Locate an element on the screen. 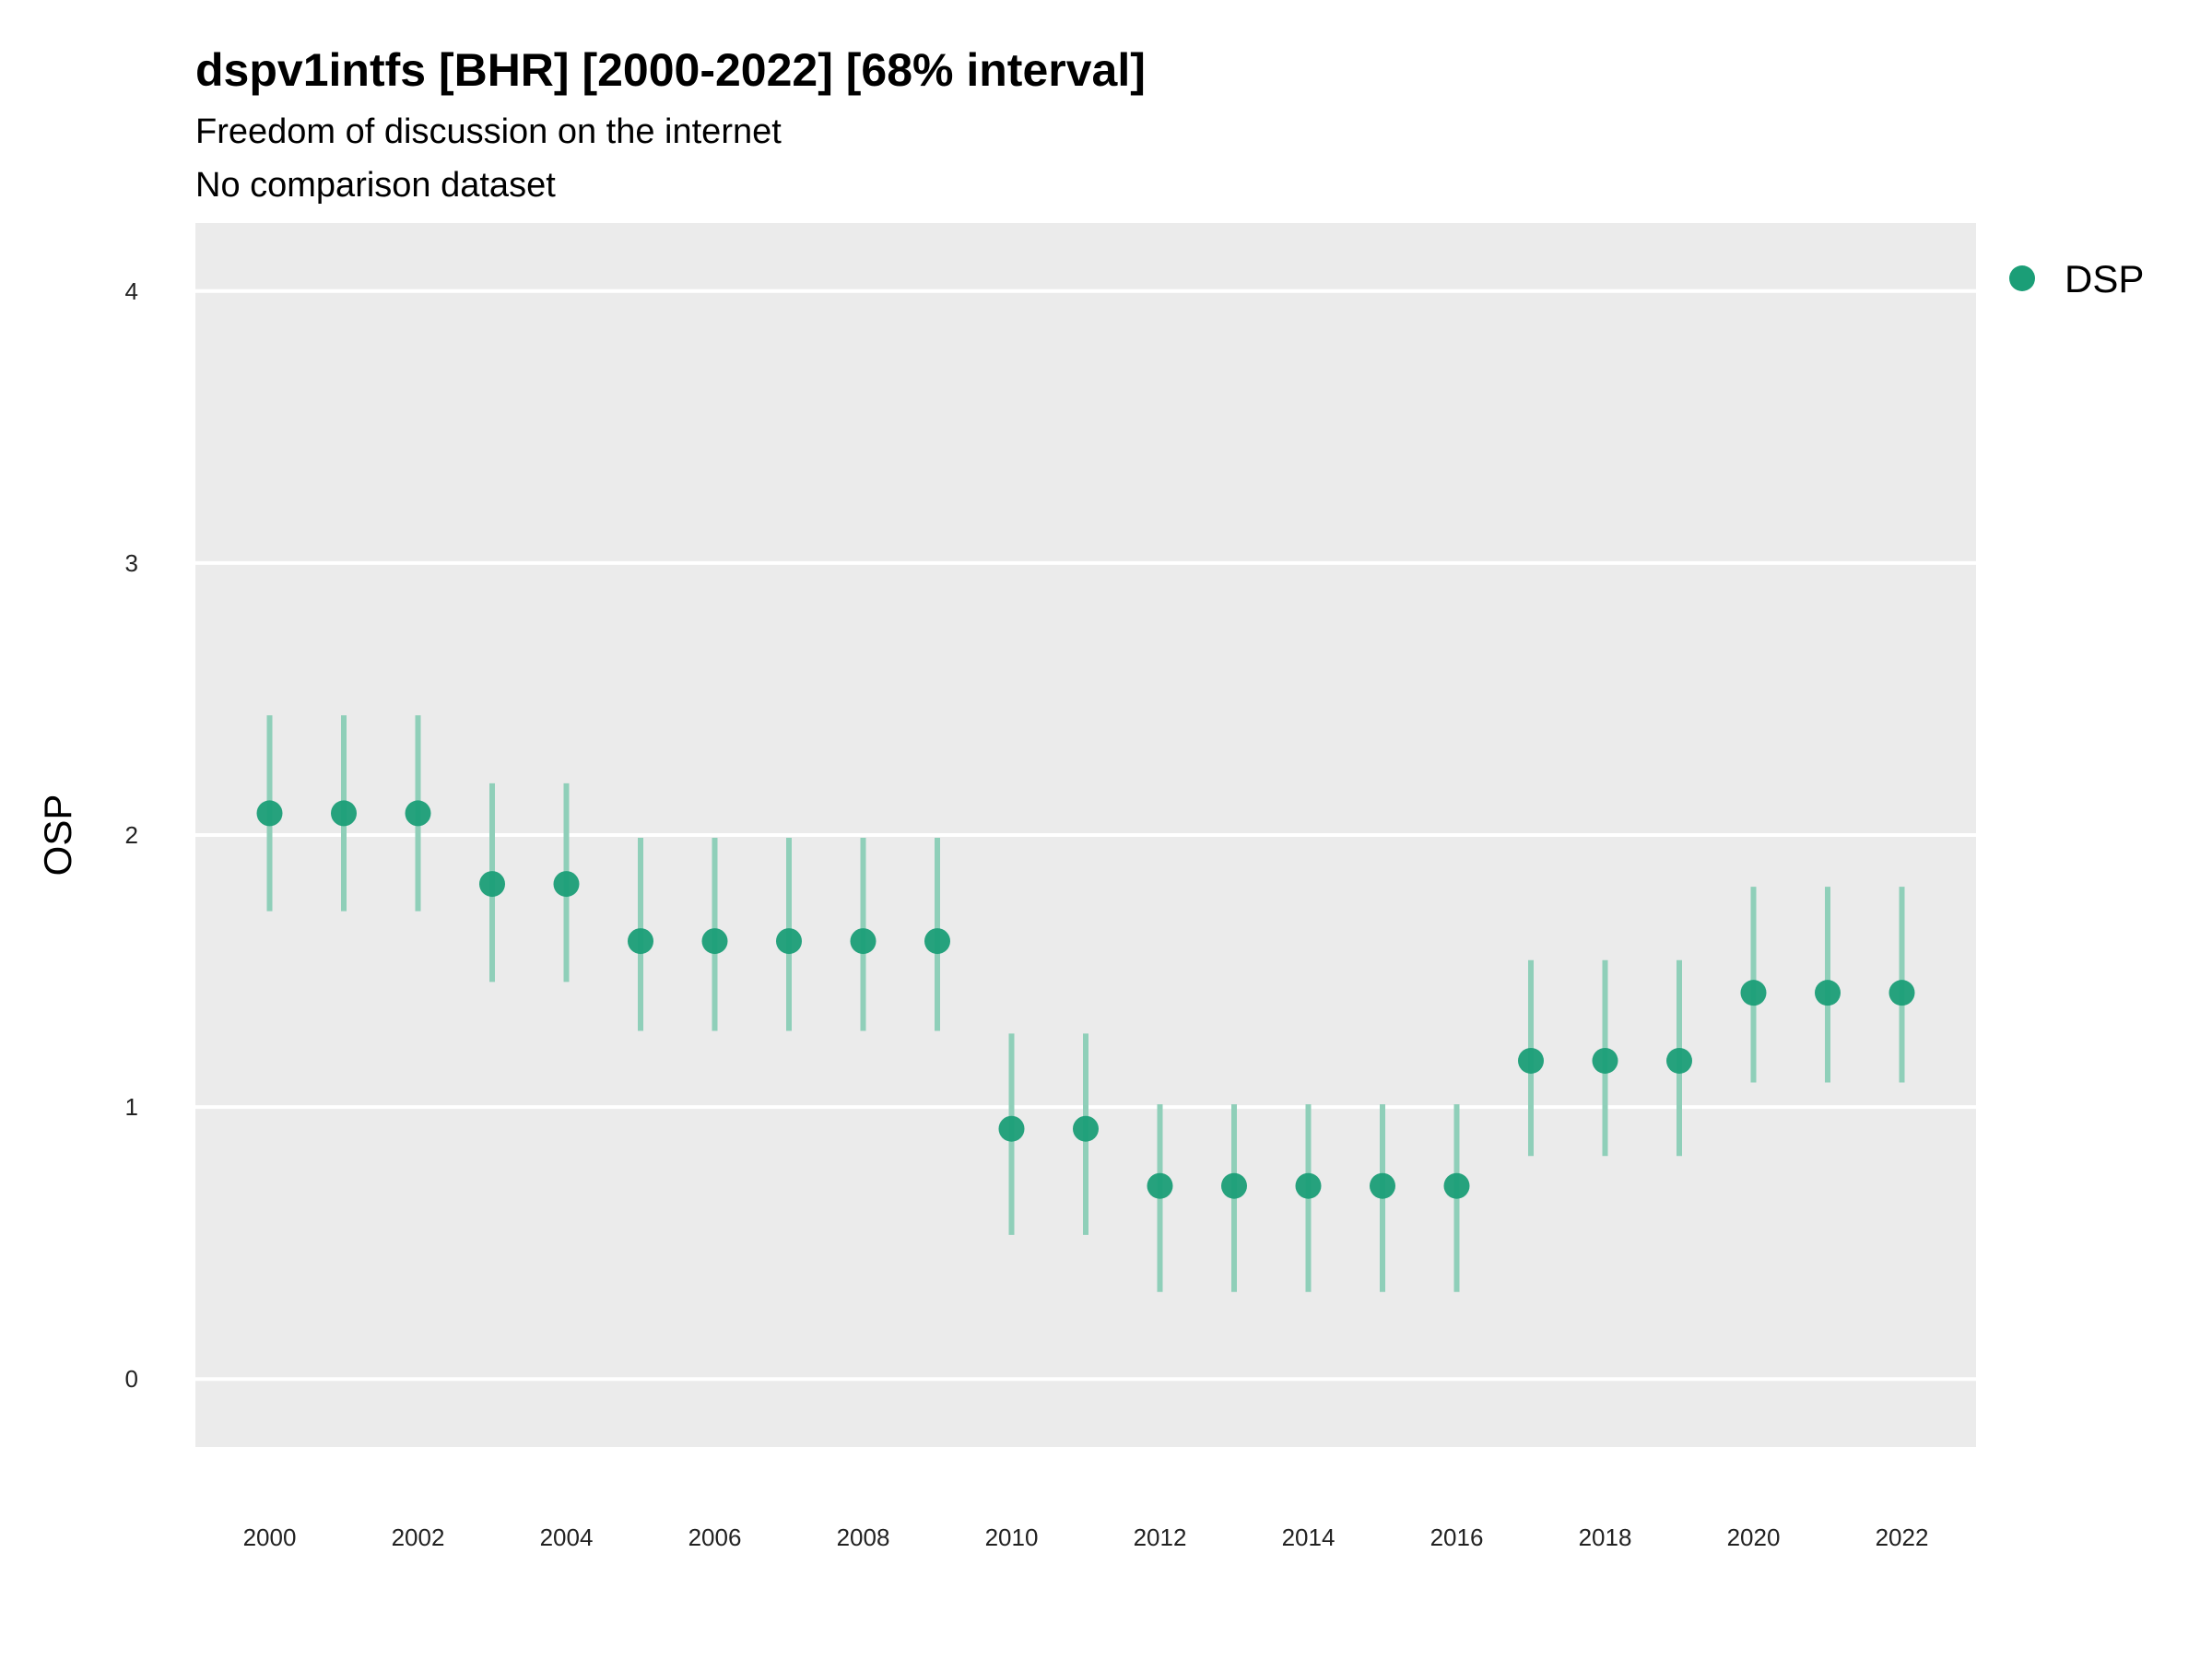 This screenshot has height=1659, width=2212. x-tick-label: 2006 is located at coordinates (715, 1537).